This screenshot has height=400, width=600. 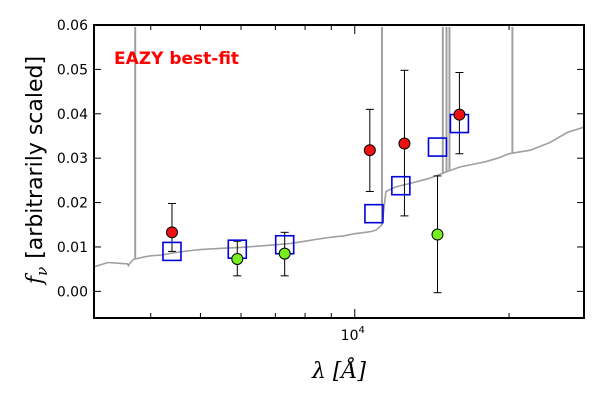 I want to click on y-axis-subscript: ν, so click(x=42, y=271).